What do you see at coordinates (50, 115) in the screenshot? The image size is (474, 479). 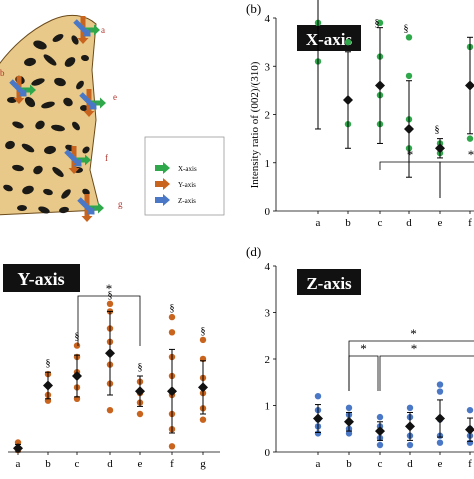 I see `bone-shape` at bounding box center [50, 115].